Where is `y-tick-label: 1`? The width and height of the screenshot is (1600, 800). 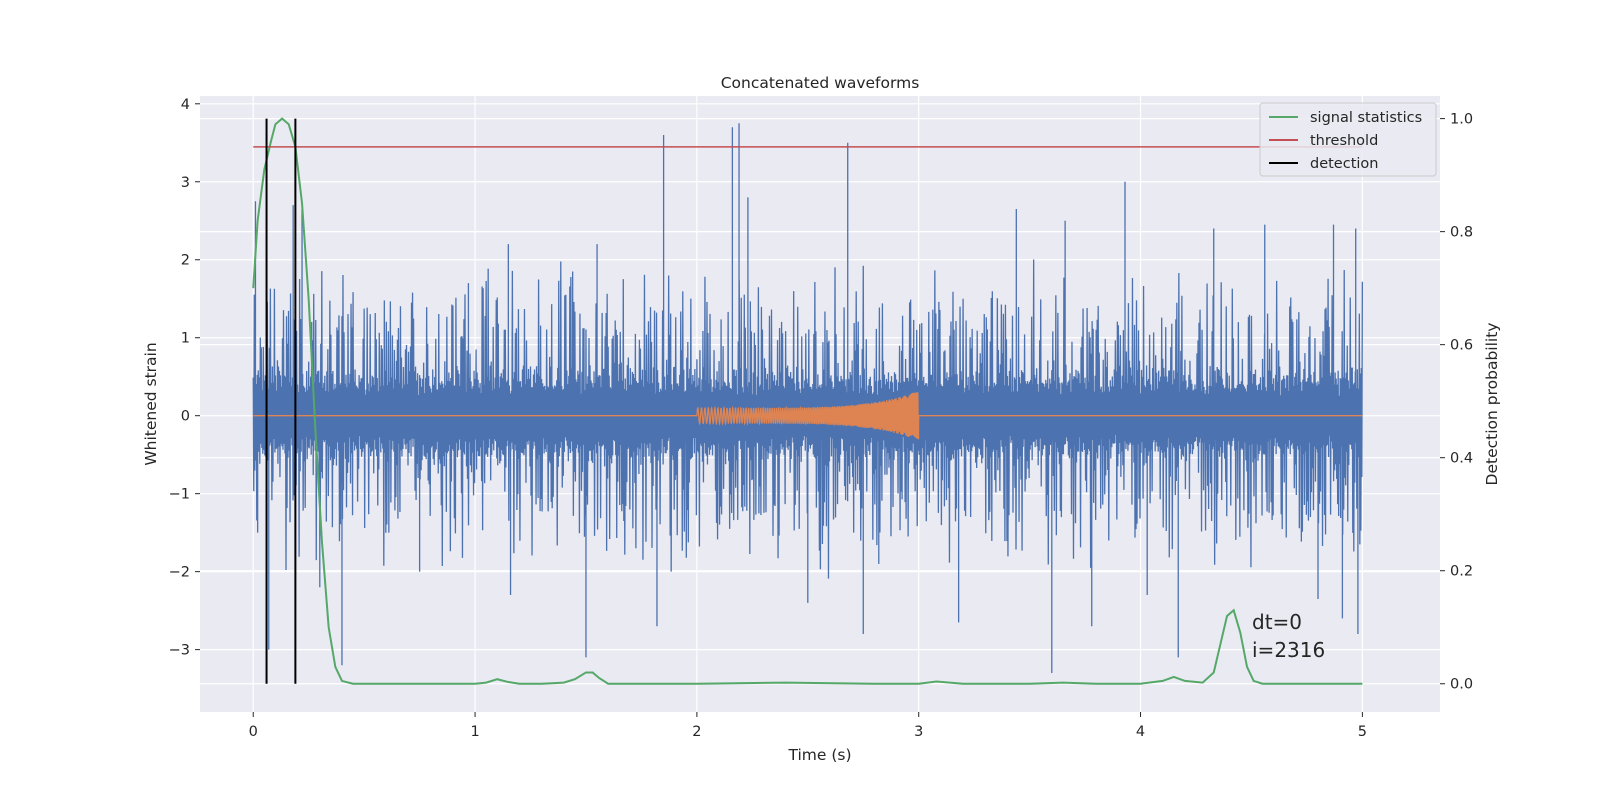
y-tick-label: 1 is located at coordinates (185, 339).